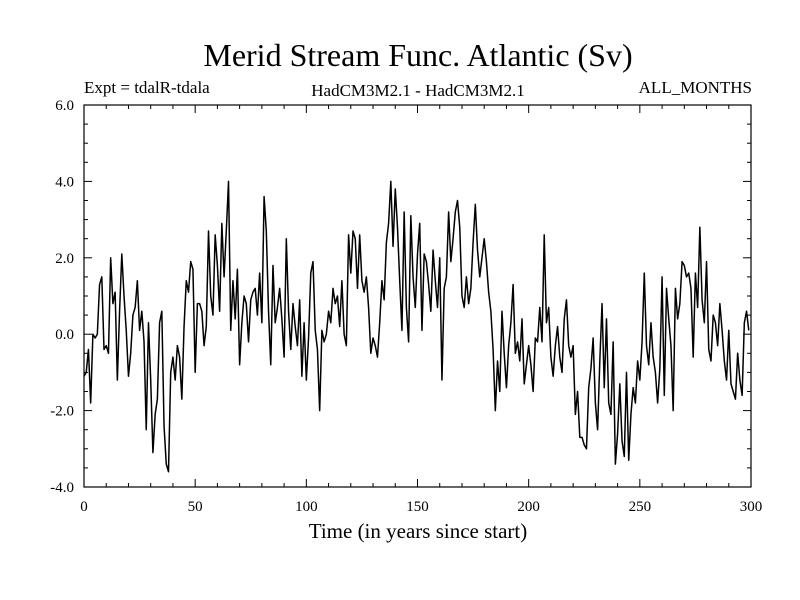 The image size is (800, 600). Describe the element at coordinates (418, 531) in the screenshot. I see `x-axis-label: Time (in years since start)` at that location.